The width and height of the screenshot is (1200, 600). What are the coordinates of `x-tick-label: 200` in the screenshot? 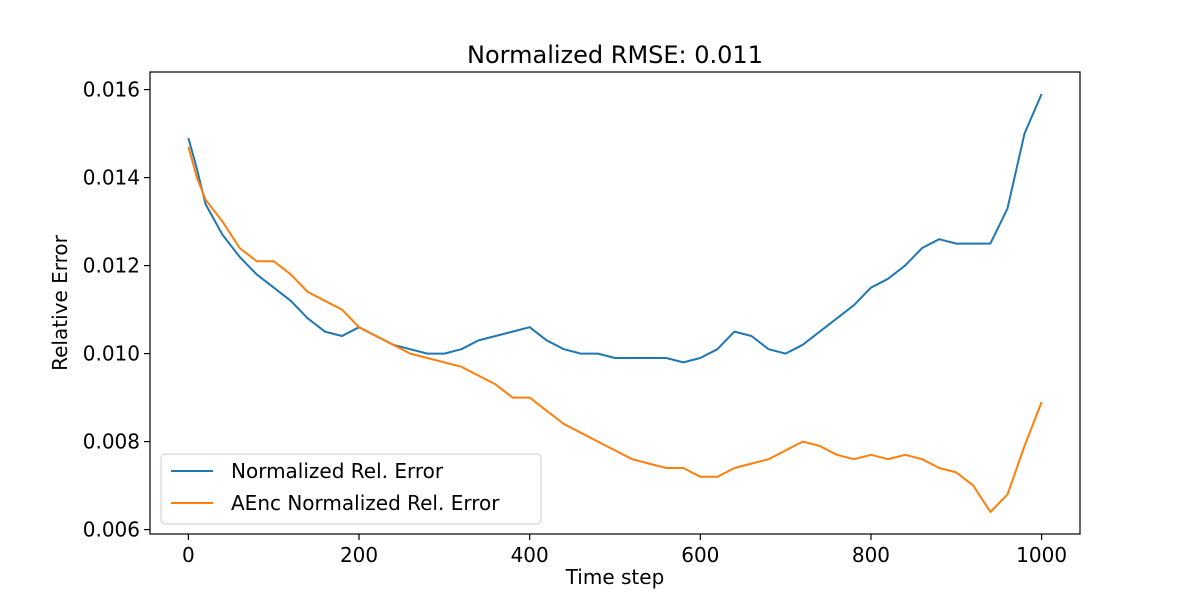 It's located at (359, 555).